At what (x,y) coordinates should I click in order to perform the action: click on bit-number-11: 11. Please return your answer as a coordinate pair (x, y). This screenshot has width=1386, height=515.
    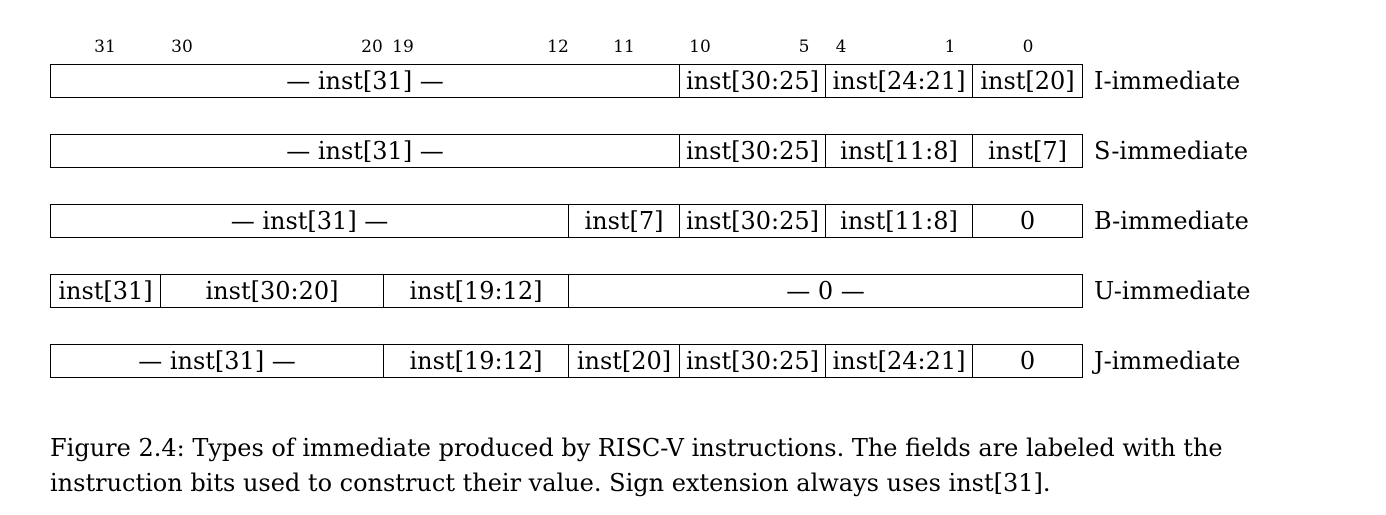
    Looking at the image, I should click on (624, 47).